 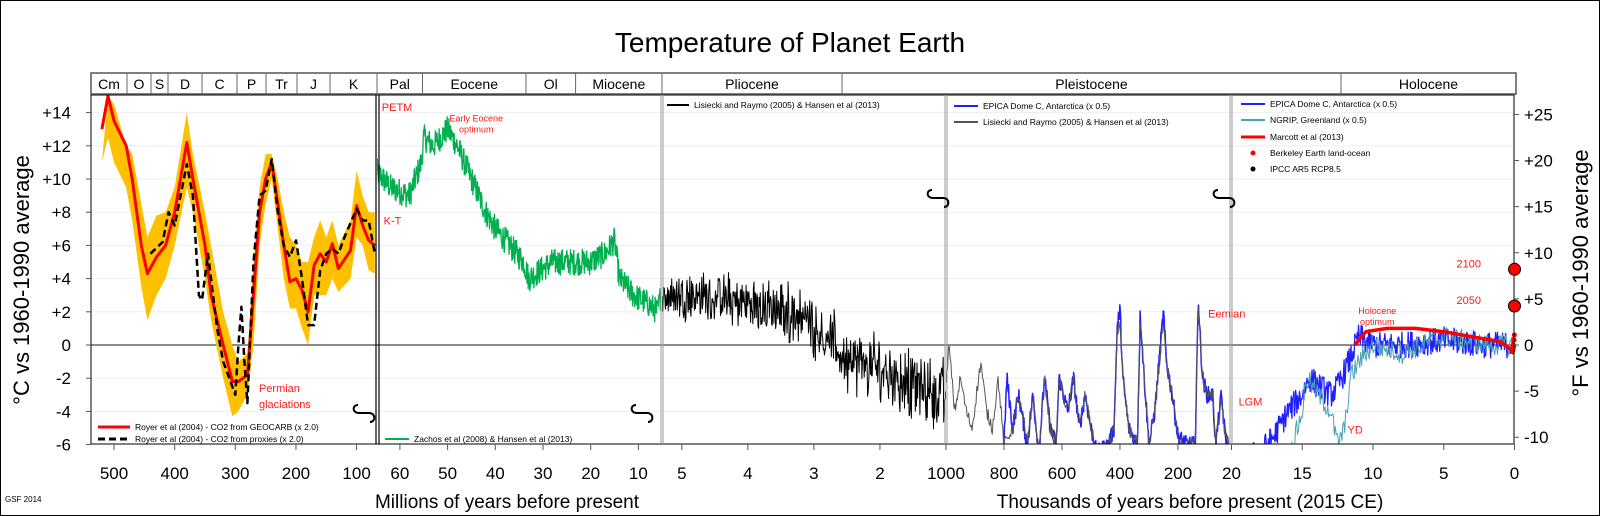 I want to click on x-tick-label: 3, so click(x=813, y=473).